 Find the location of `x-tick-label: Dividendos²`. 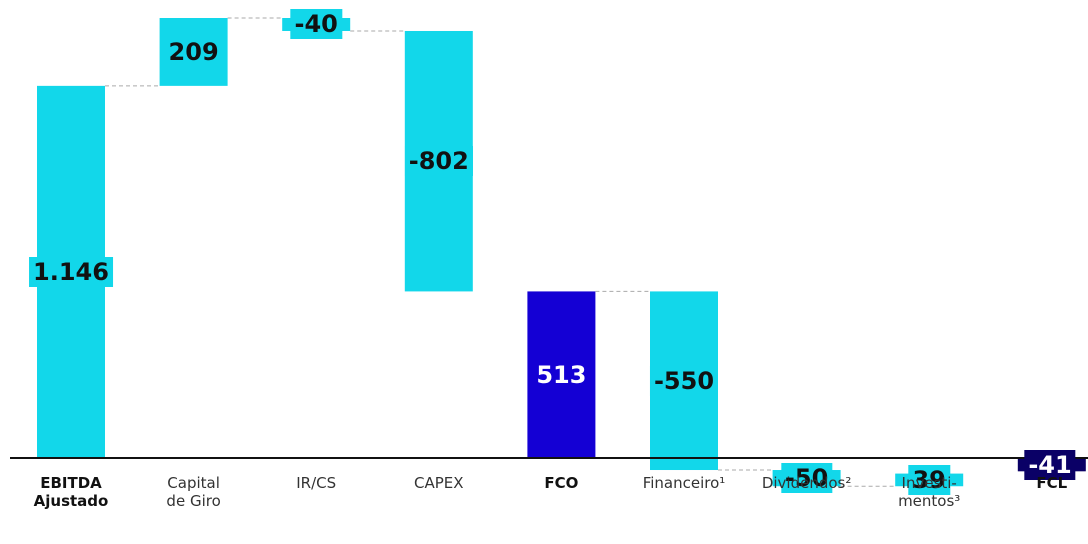

x-tick-label: Dividendos² is located at coordinates (806, 483).